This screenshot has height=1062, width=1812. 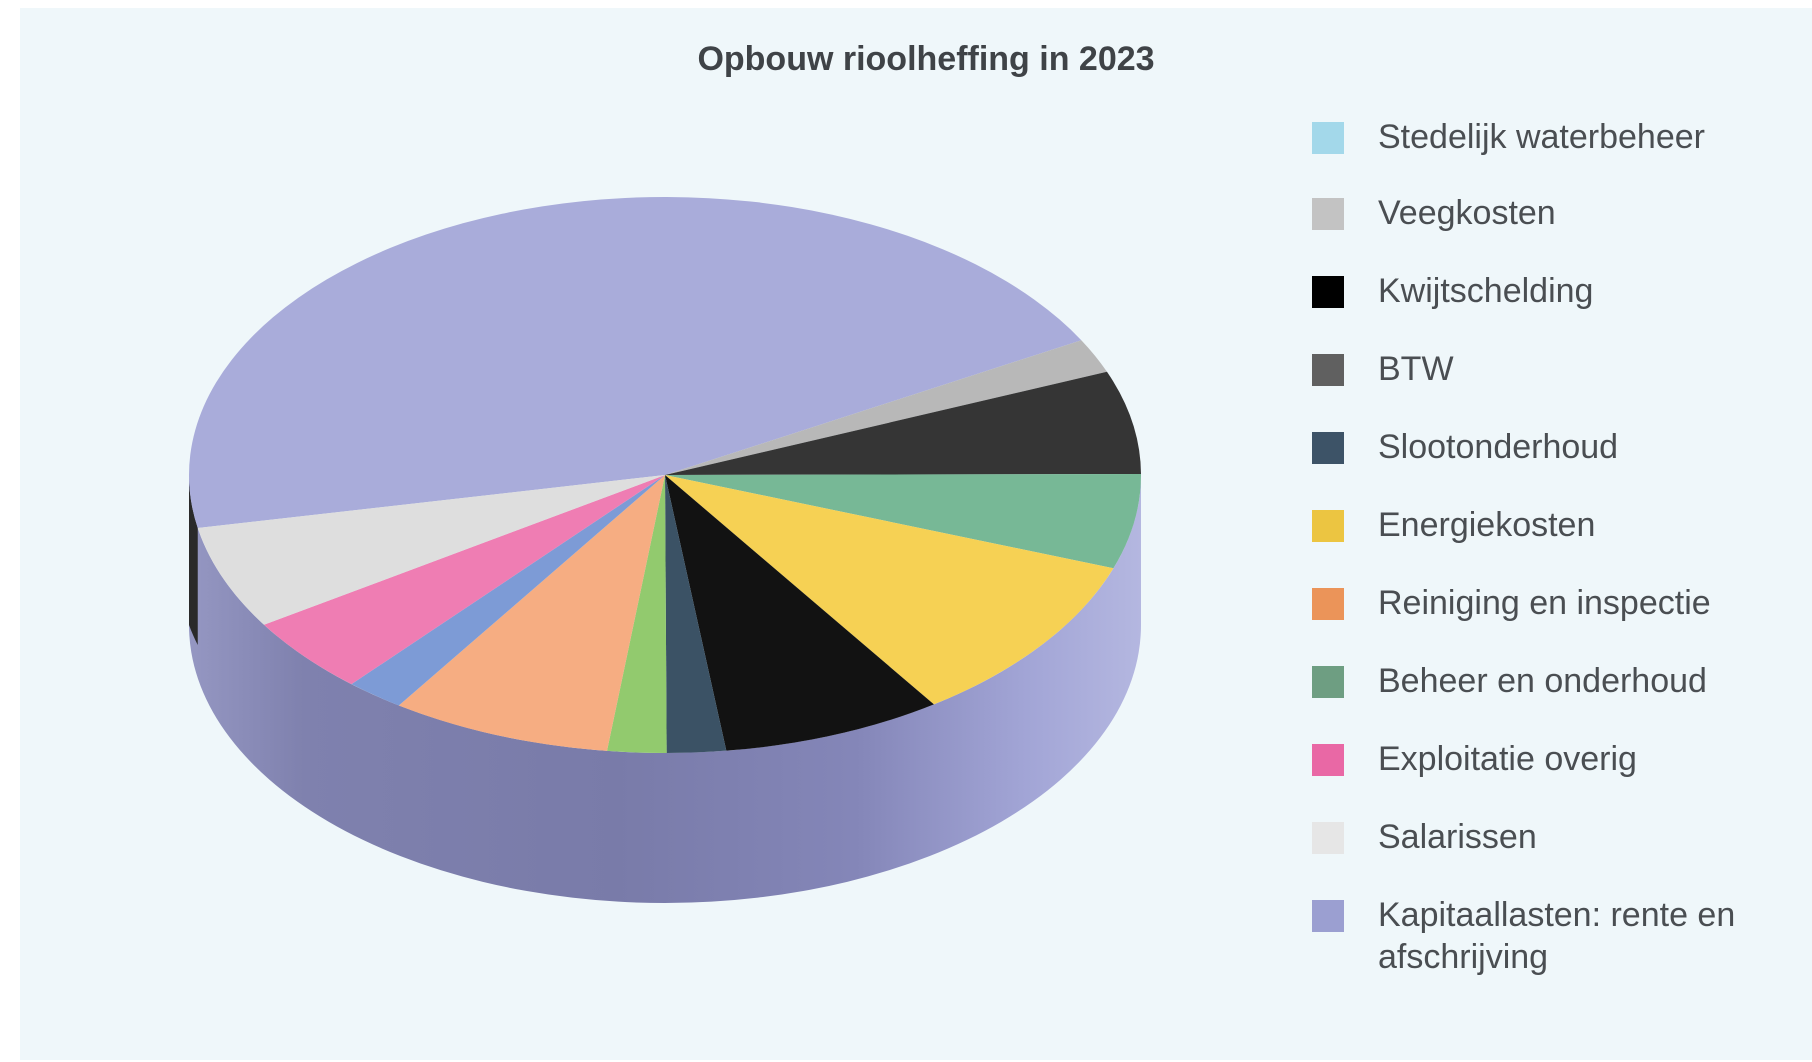 What do you see at coordinates (431, 550) in the screenshot?
I see `pie-slice-salarissen` at bounding box center [431, 550].